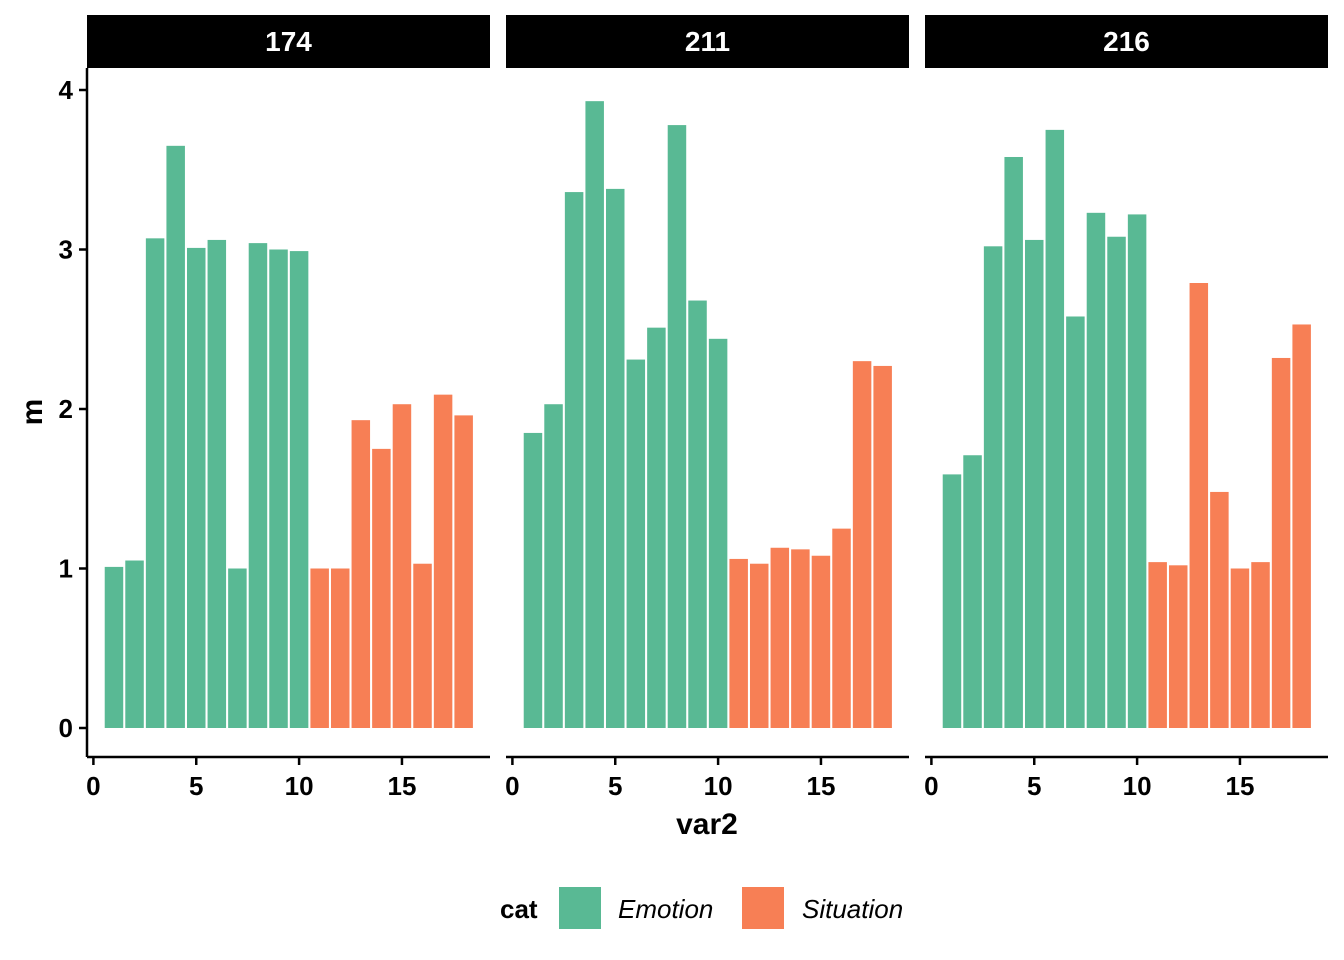  Describe the element at coordinates (32, 412) in the screenshot. I see `y-axis-title: m` at that location.